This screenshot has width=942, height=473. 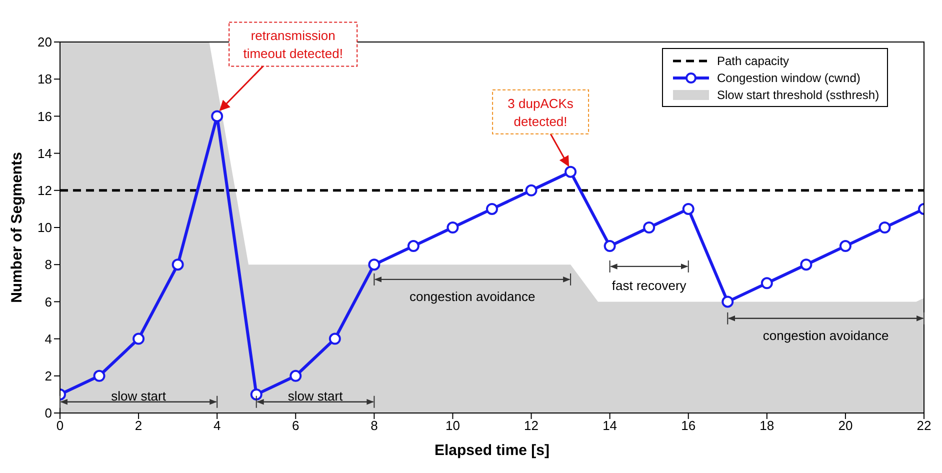 I want to click on x-tick-label: 8, so click(x=374, y=426).